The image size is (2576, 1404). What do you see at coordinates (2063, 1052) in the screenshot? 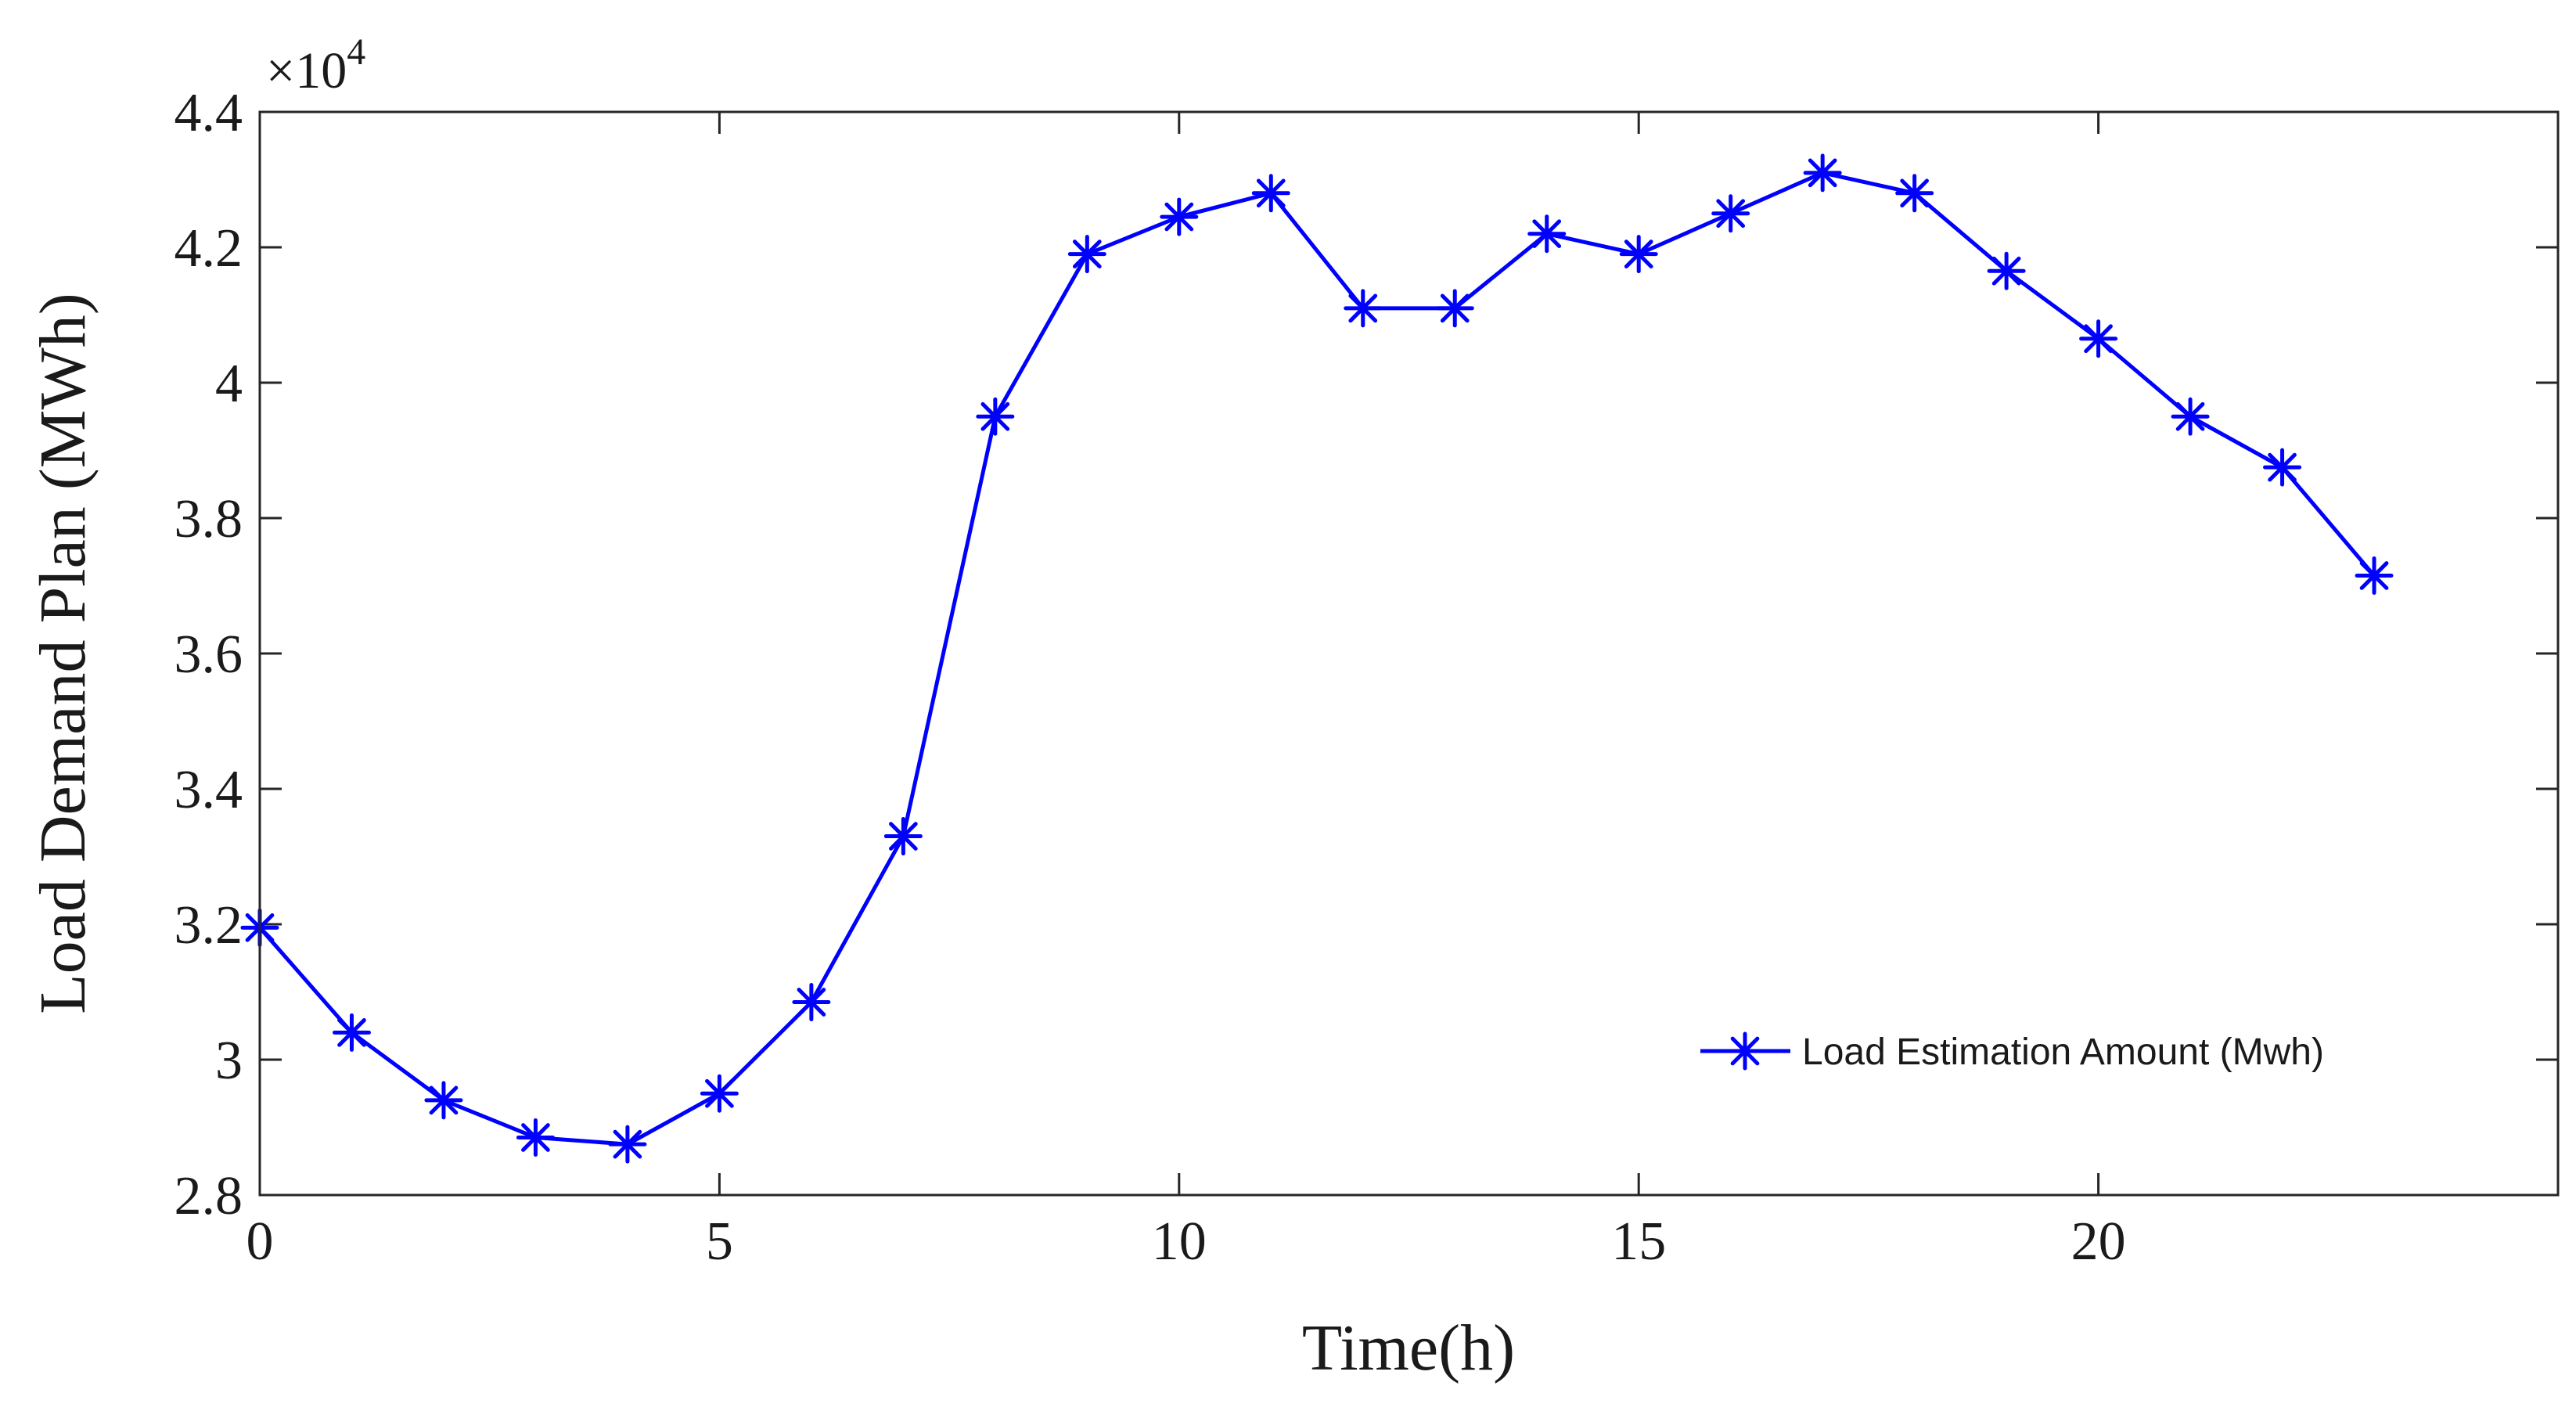
I see `legend-label: Load Estimation Amount (Mwh)` at bounding box center [2063, 1052].